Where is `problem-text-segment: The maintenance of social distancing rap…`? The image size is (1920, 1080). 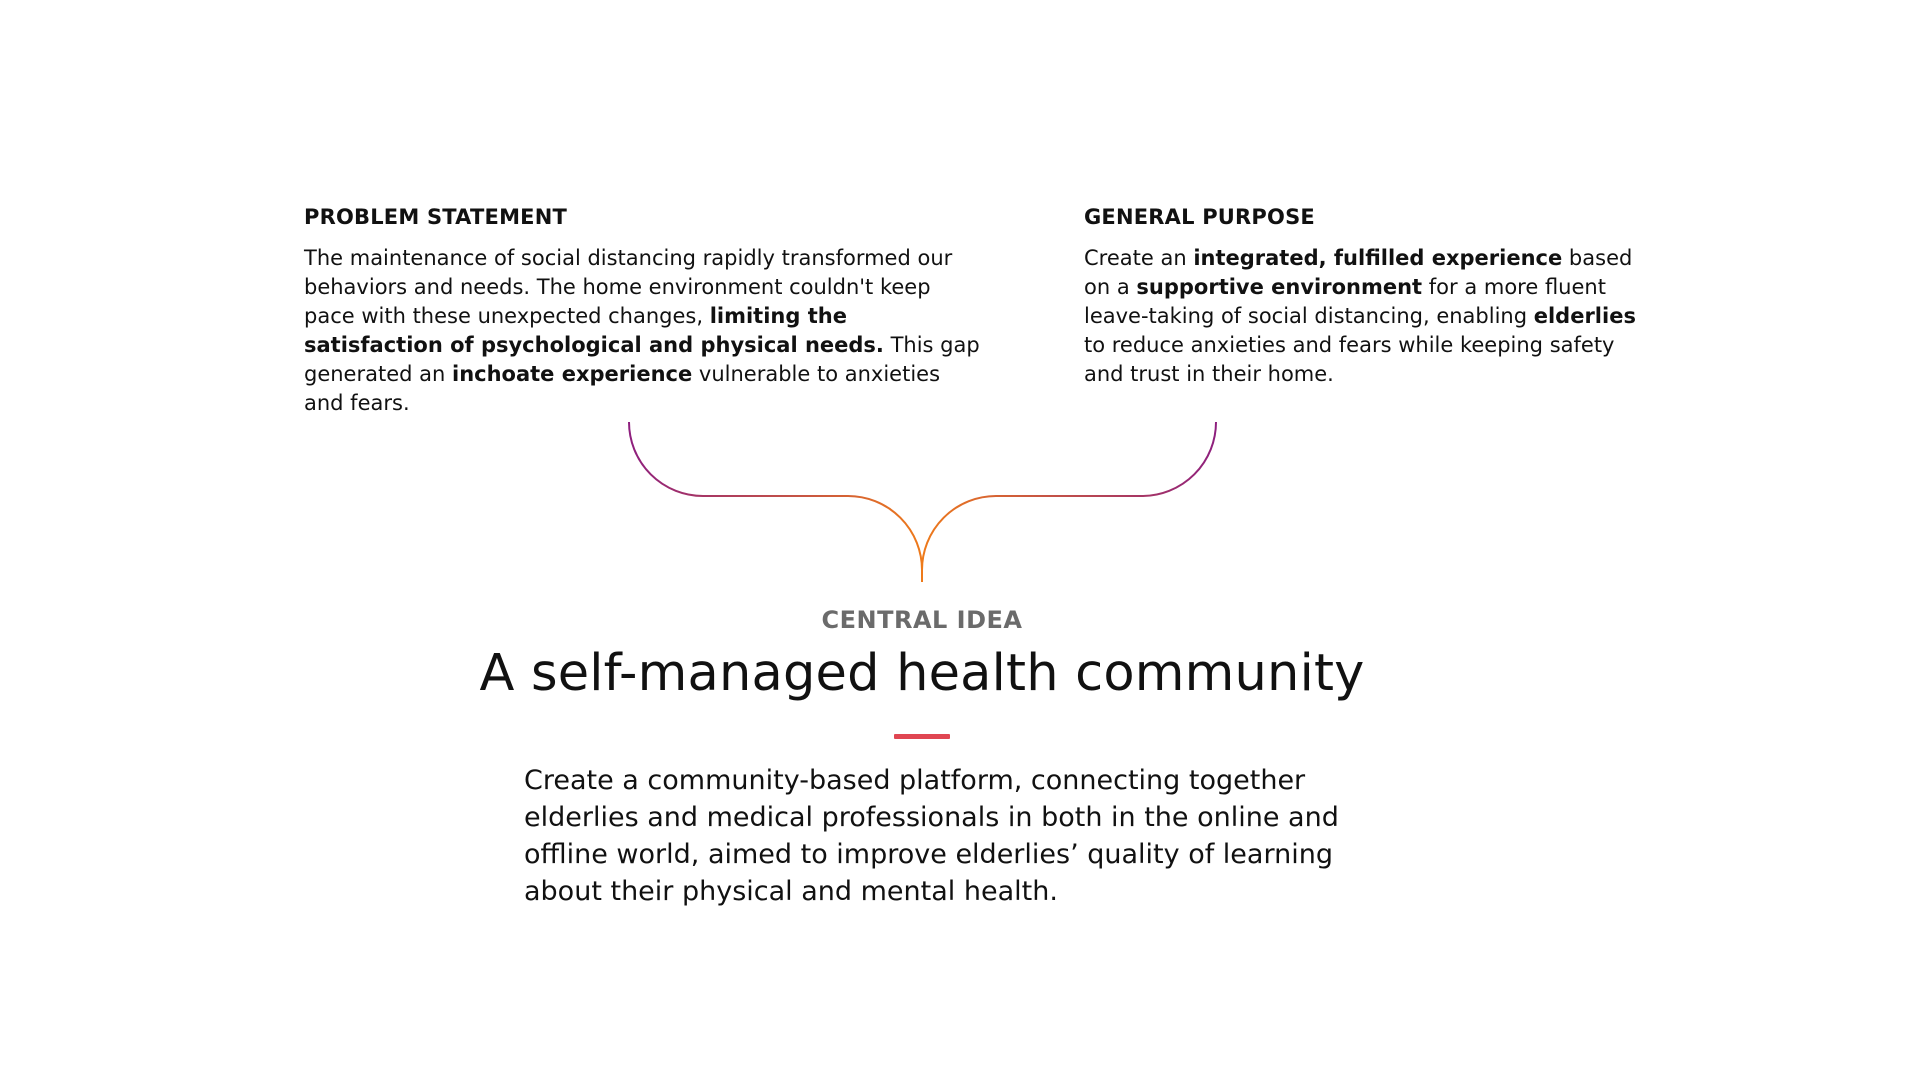
problem-text-segment: The maintenance of social distancing rap… is located at coordinates (628, 287).